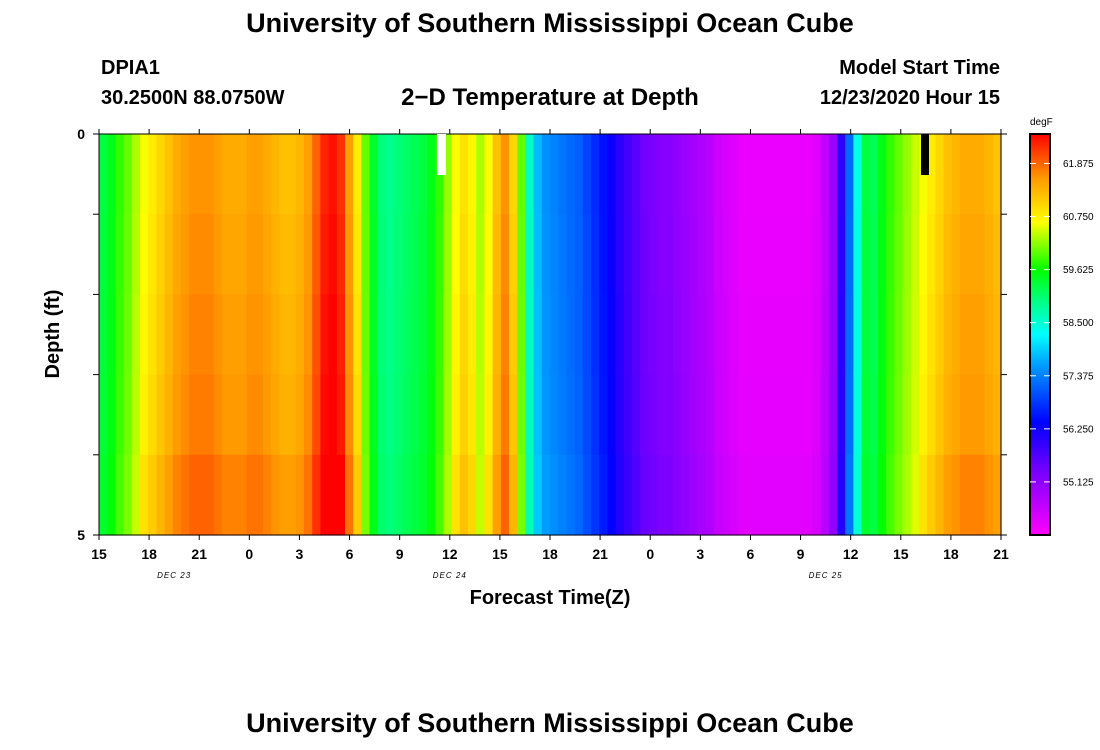 The width and height of the screenshot is (1100, 750). I want to click on y-tick-label: 5, so click(81, 535).